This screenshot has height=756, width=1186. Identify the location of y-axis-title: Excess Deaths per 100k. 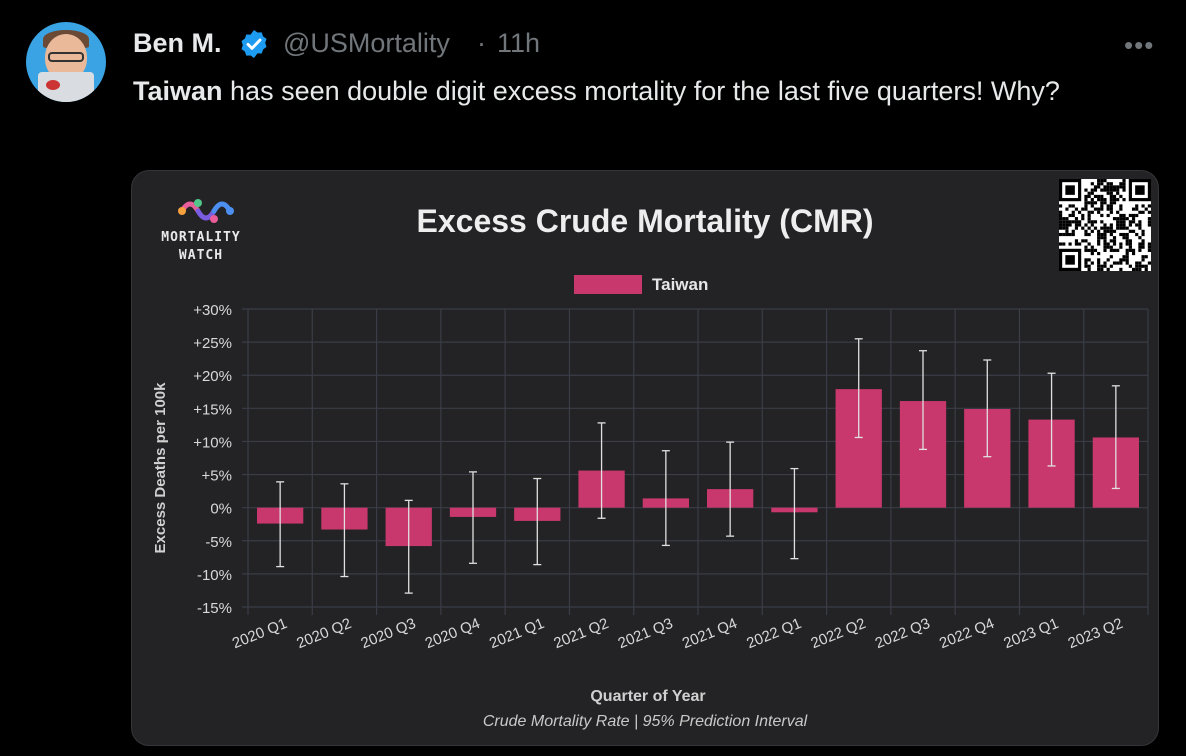
(160, 468).